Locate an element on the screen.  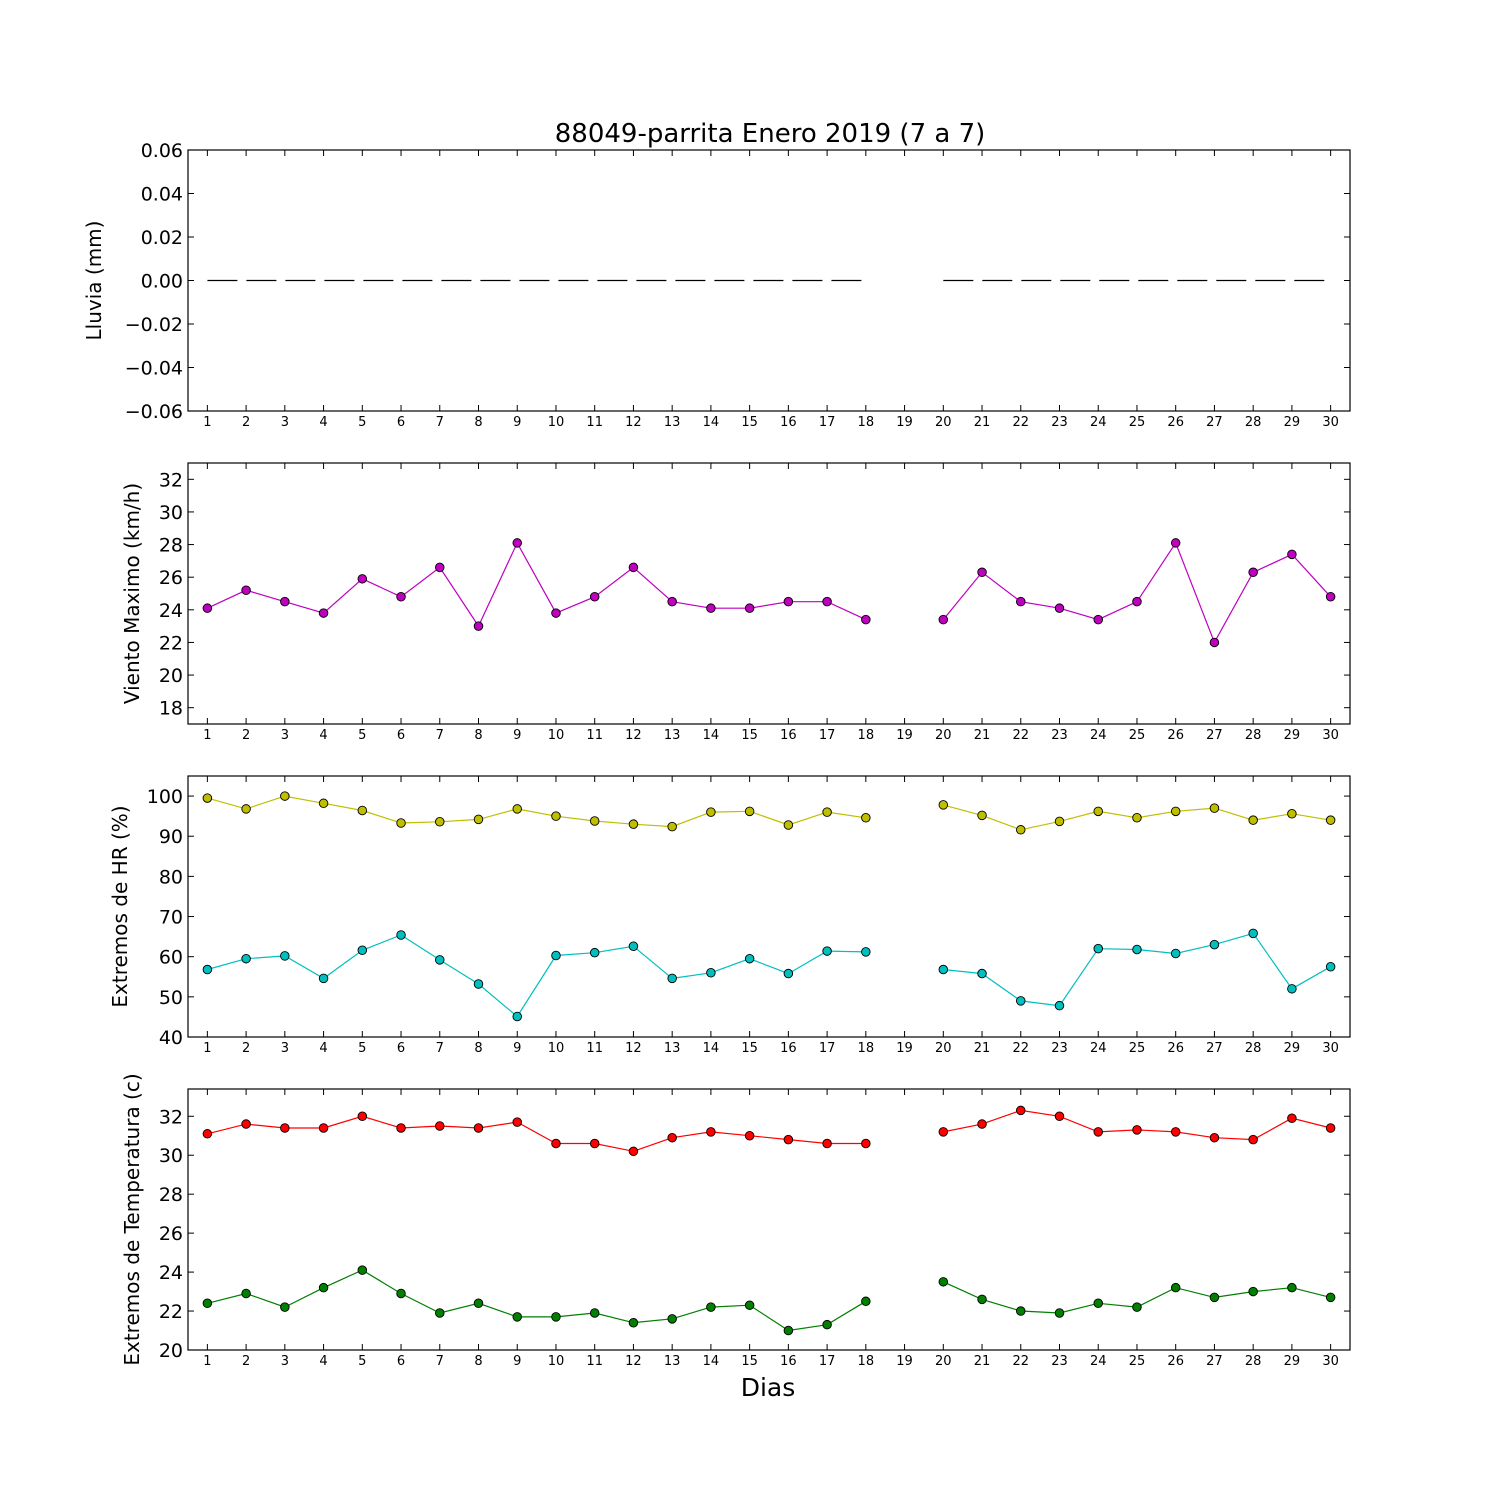
x-tick-label: 25 is located at coordinates (1137, 1048).